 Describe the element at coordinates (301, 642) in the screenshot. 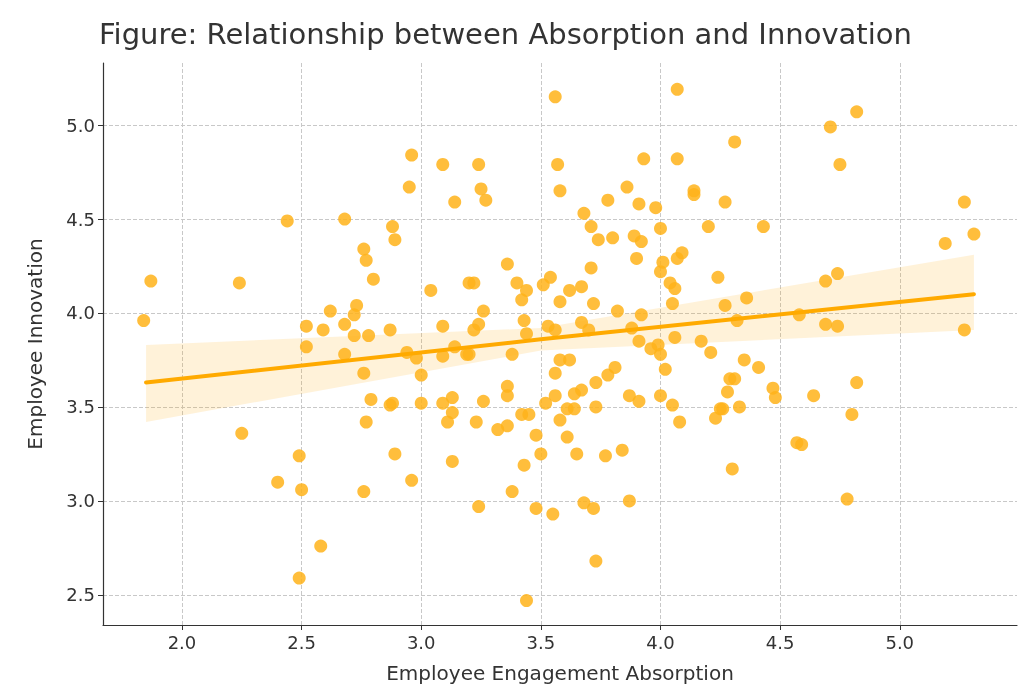

I see `x-tick-label: 2.5` at that location.